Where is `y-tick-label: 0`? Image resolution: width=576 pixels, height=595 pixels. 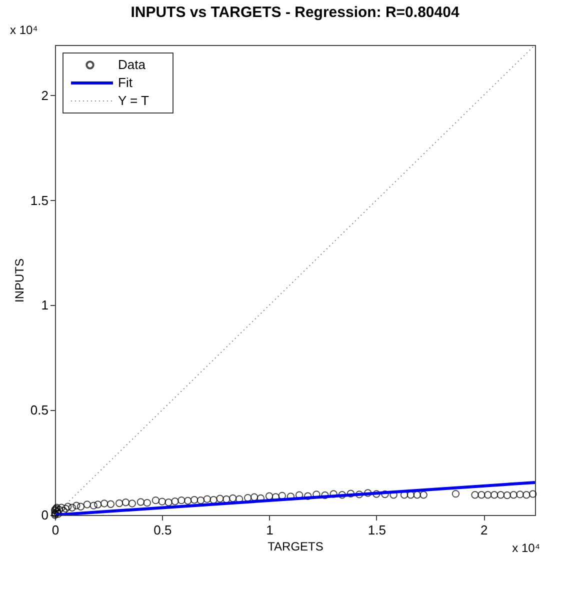 y-tick-label: 0 is located at coordinates (44, 515).